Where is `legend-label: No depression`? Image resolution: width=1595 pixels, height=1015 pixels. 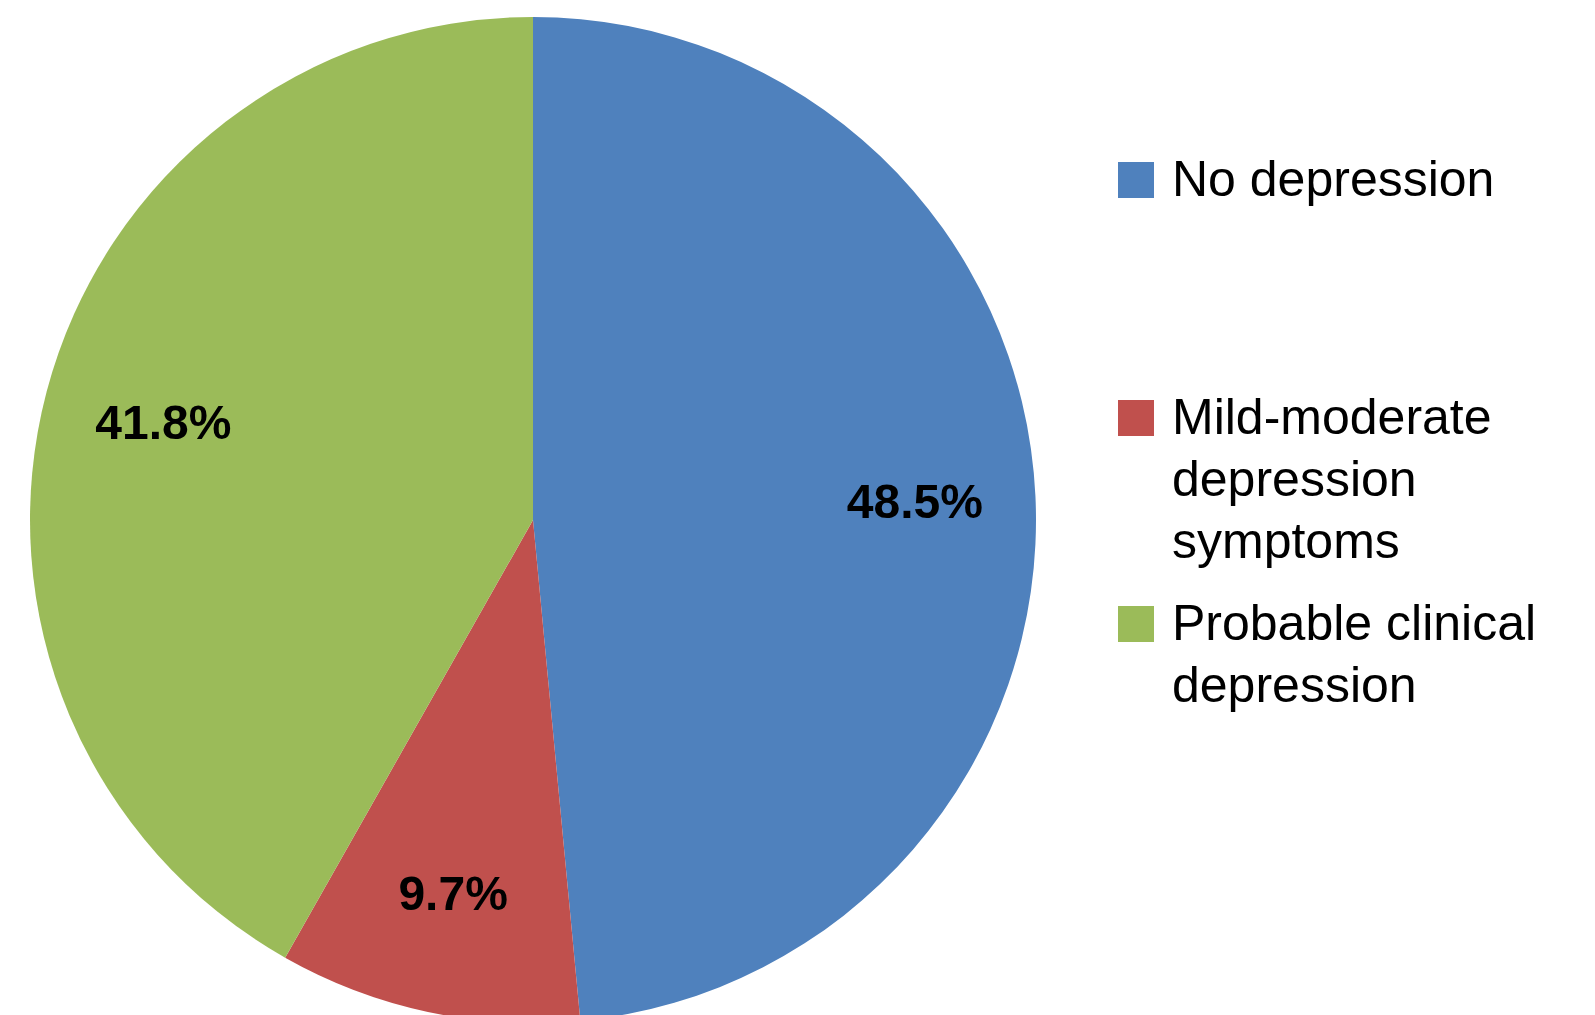
legend-label: No depression is located at coordinates (1333, 179).